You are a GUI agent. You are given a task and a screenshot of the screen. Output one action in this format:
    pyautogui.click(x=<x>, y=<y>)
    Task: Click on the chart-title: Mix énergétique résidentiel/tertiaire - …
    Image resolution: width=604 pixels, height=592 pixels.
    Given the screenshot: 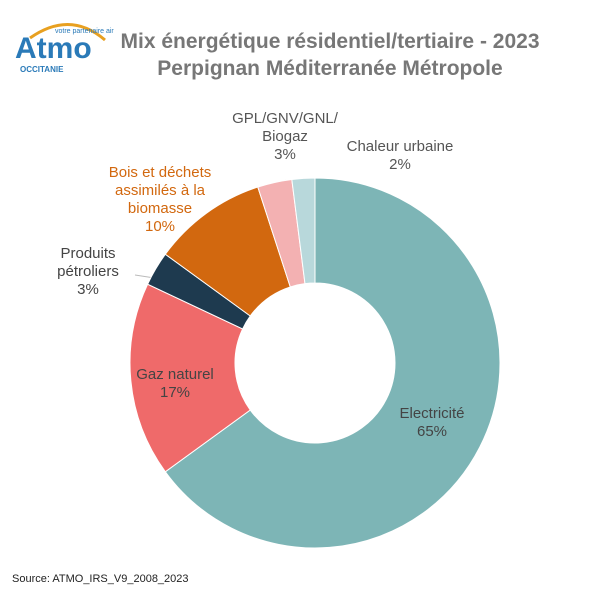 What is the action you would take?
    pyautogui.click(x=330, y=41)
    